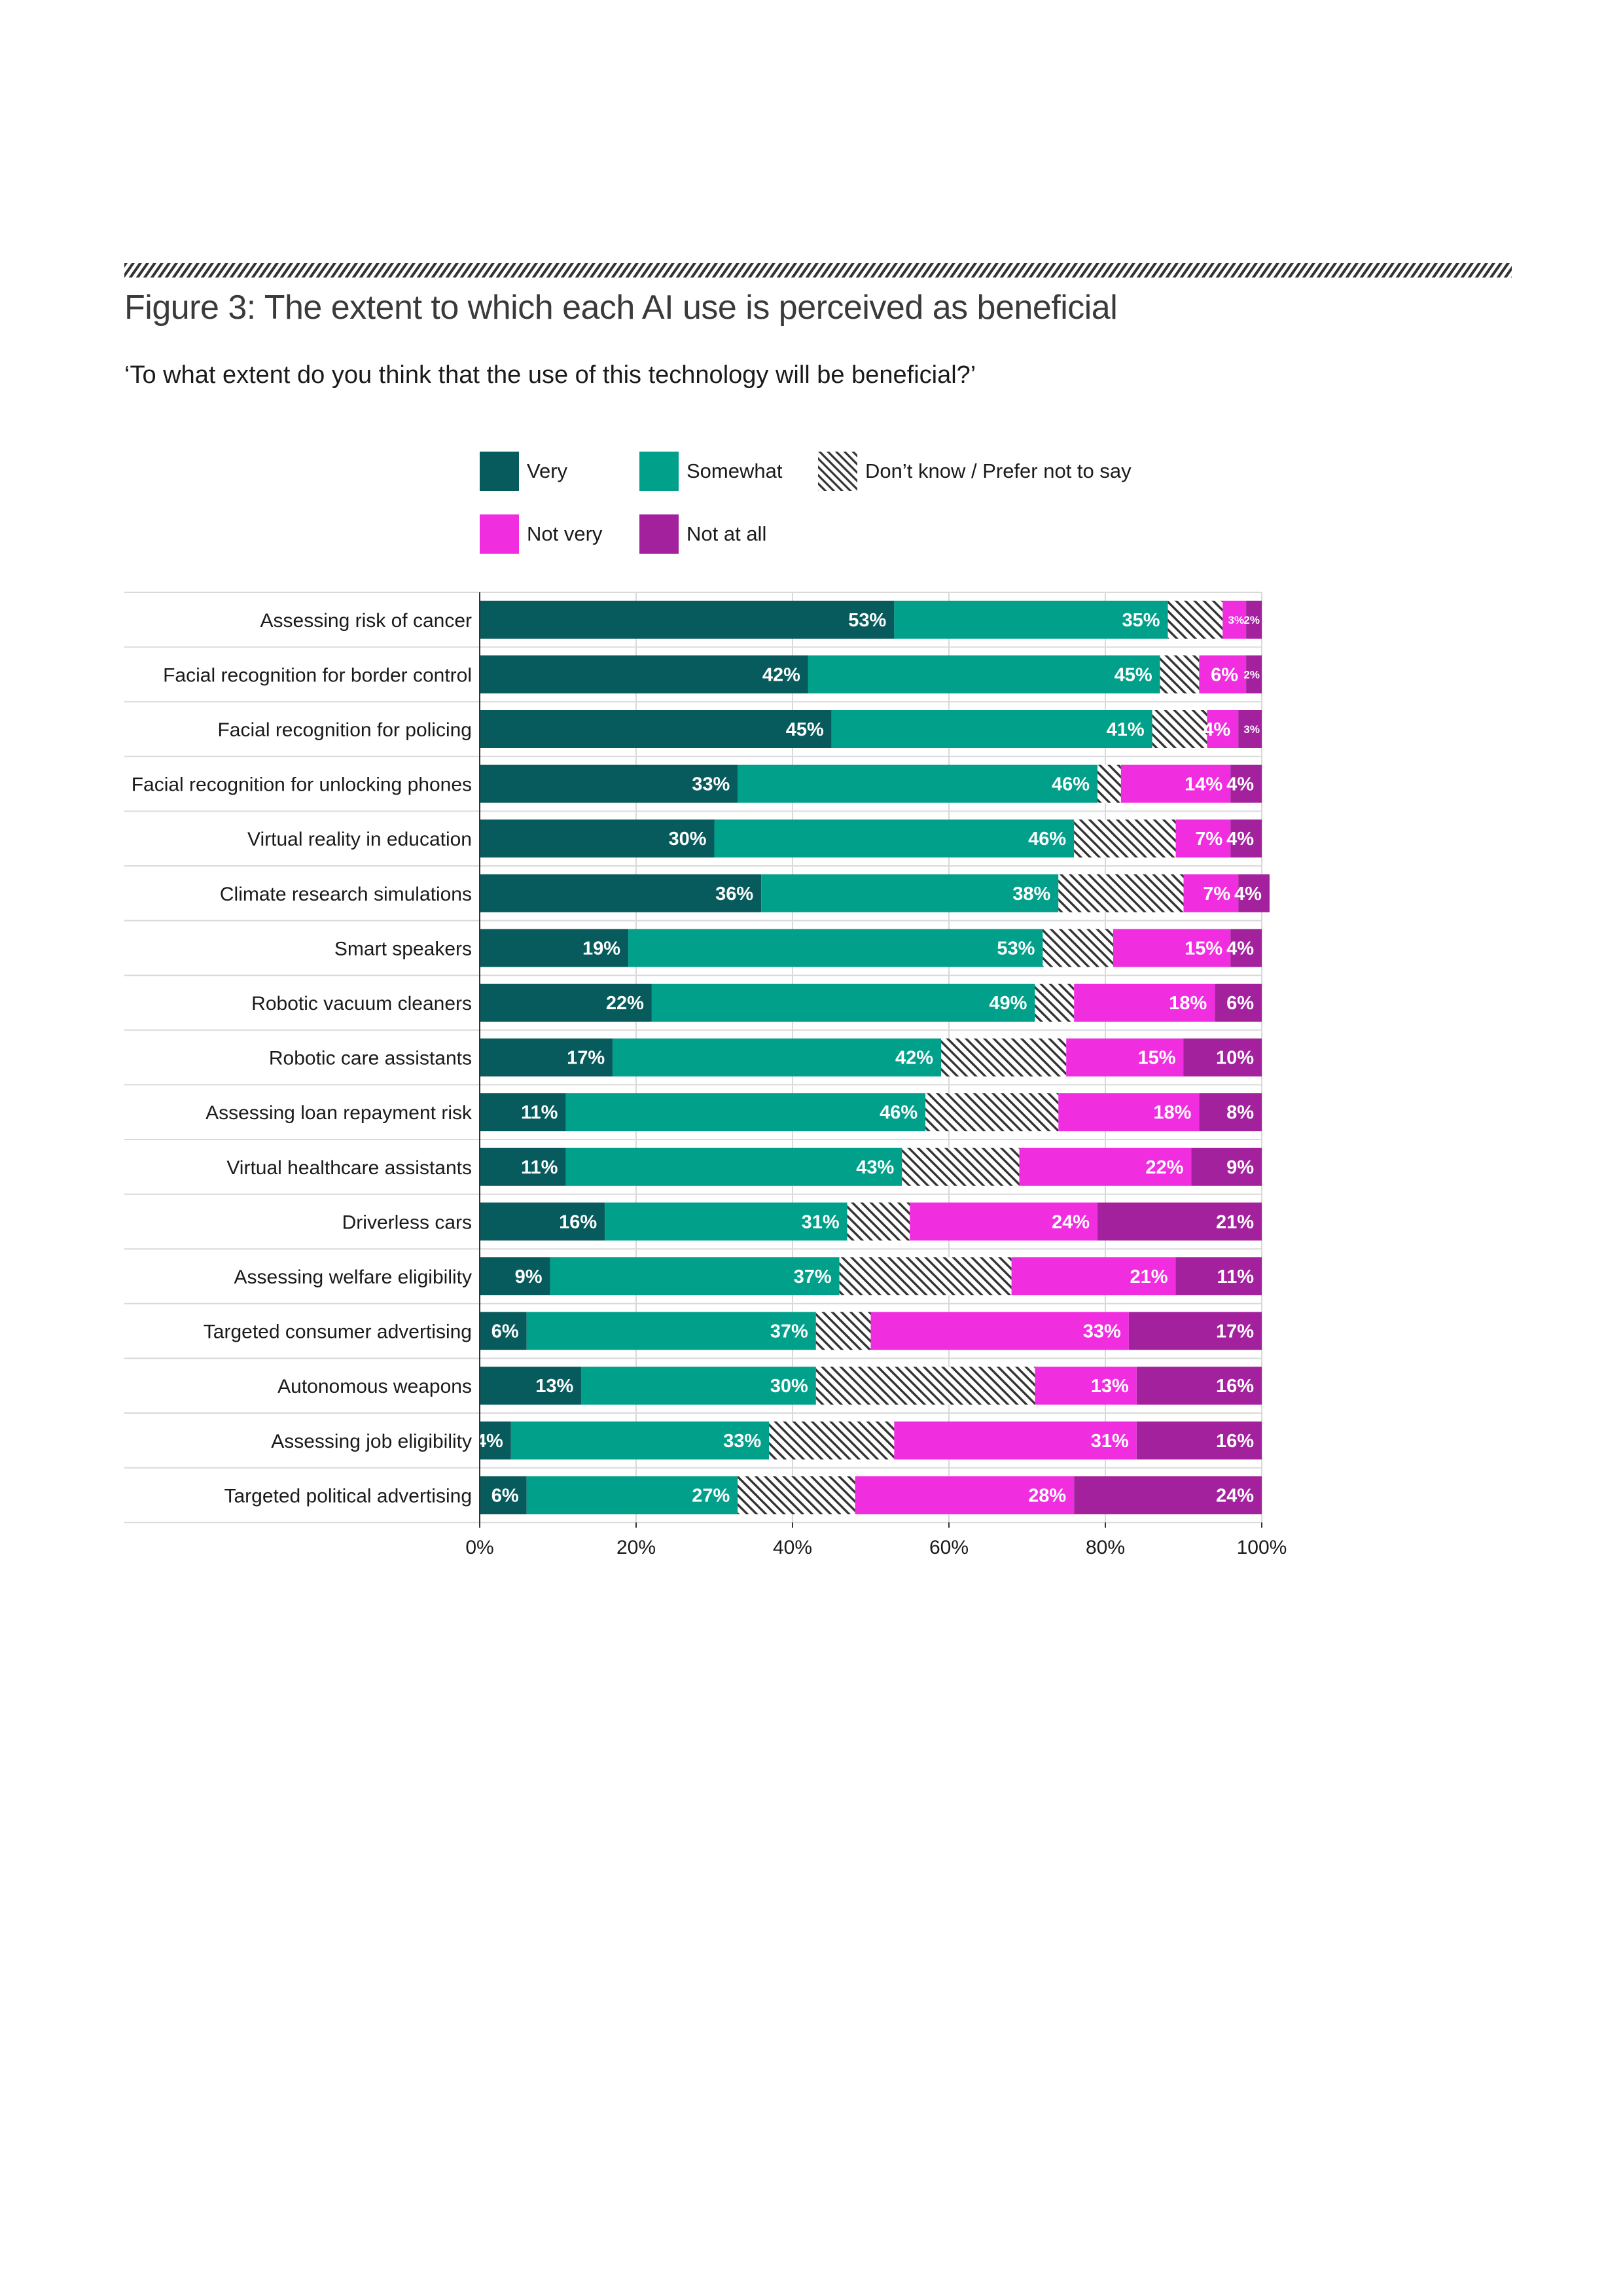 This screenshot has height=2296, width=1623. What do you see at coordinates (789, 1386) in the screenshot?
I see `data-label: 30%` at bounding box center [789, 1386].